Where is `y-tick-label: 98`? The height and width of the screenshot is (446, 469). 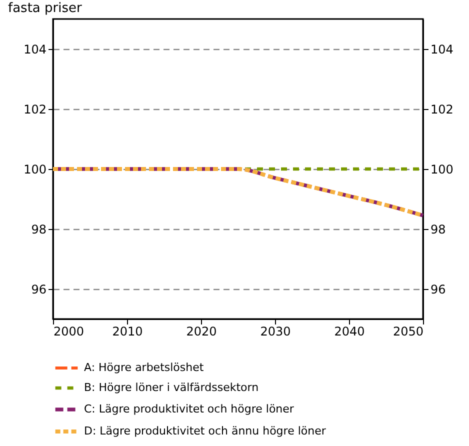 y-tick-label: 98 is located at coordinates (38, 229).